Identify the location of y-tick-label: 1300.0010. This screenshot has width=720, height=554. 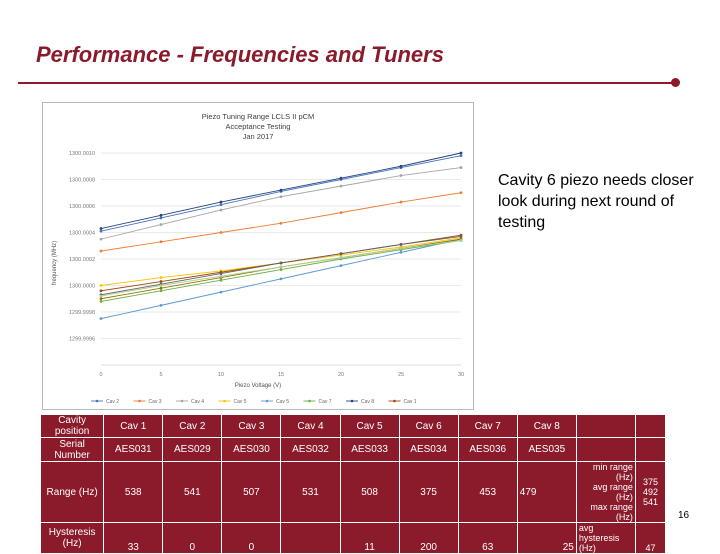
(82, 154).